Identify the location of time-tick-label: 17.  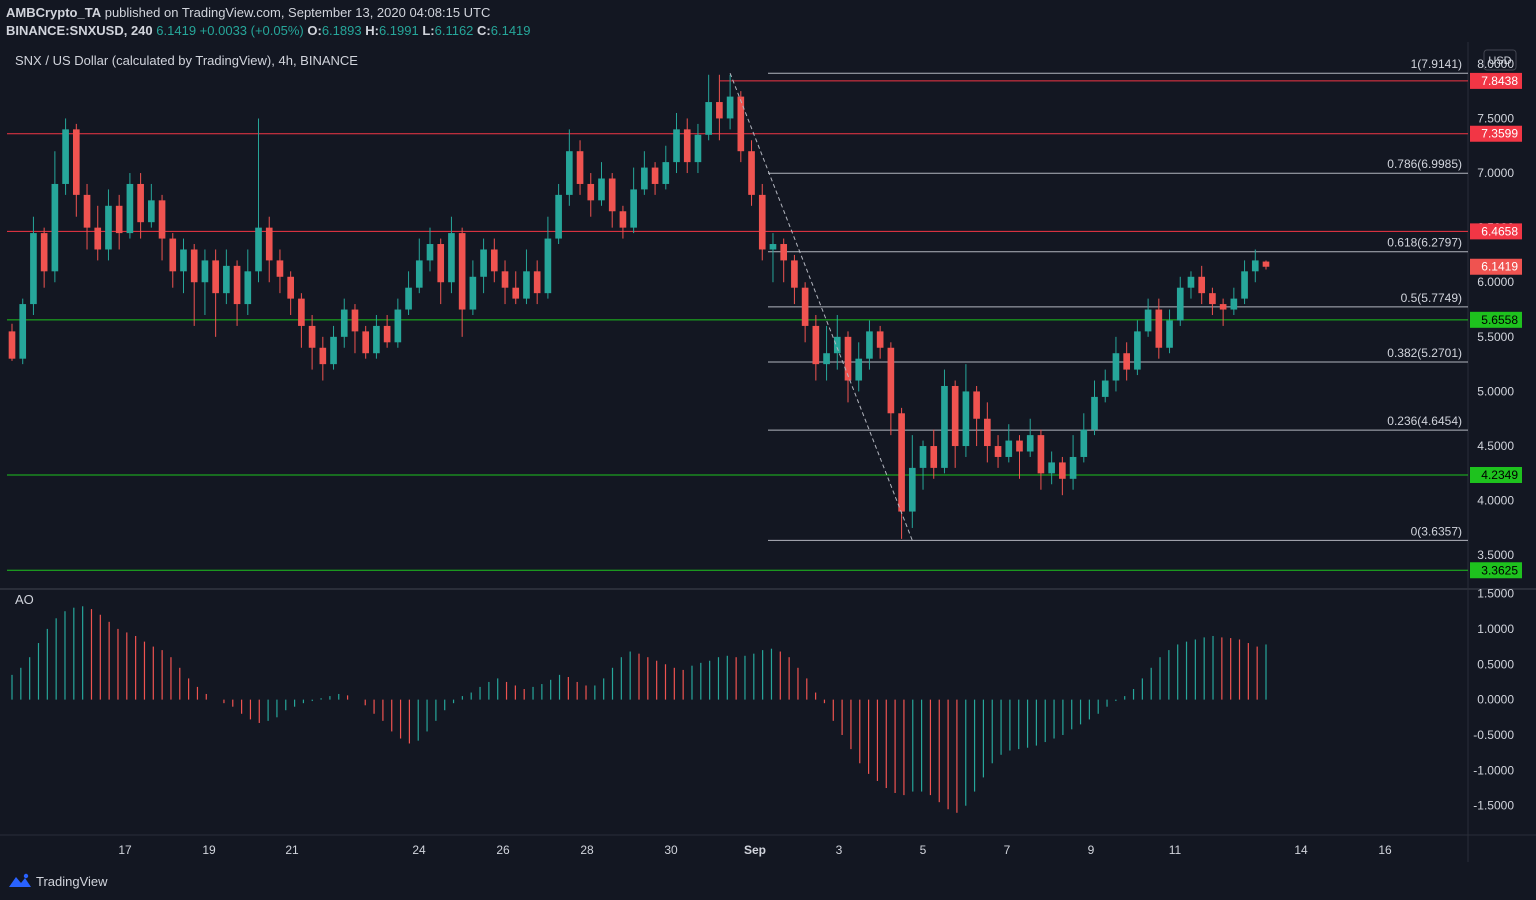
(125, 850).